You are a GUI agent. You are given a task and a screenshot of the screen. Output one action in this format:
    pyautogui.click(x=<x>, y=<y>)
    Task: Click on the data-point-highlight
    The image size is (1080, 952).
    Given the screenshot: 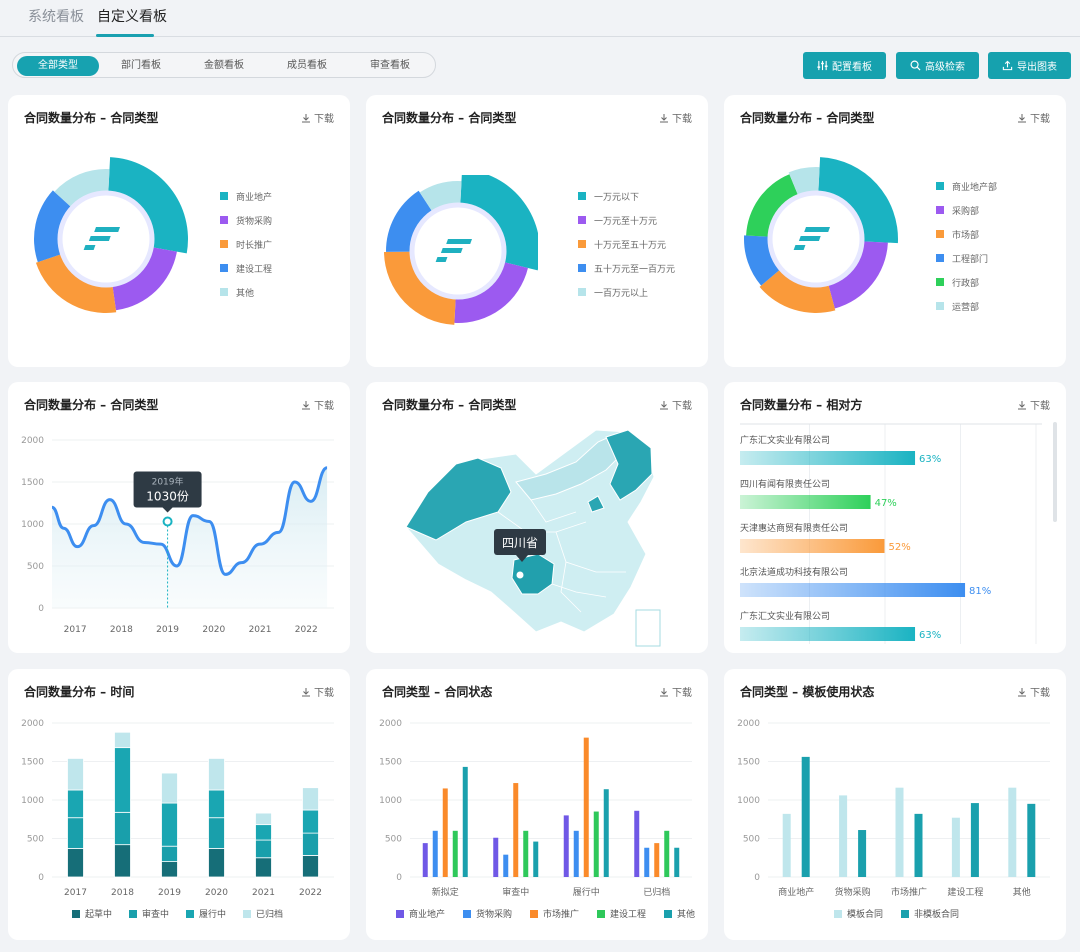 What is the action you would take?
    pyautogui.click(x=167, y=521)
    